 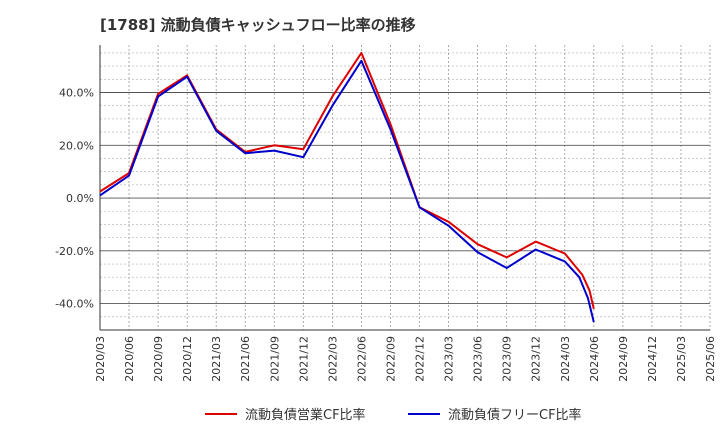 I want to click on y-tick-label: 20.0%, so click(x=76, y=145).